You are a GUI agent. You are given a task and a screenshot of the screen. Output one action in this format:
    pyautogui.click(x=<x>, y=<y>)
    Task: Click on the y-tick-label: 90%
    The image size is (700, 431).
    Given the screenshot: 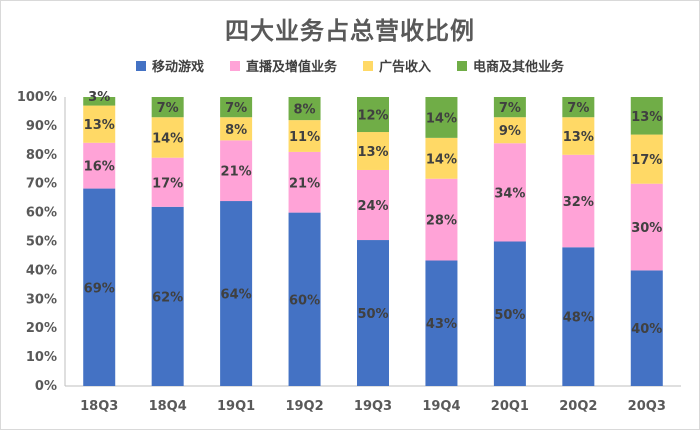 What is the action you would take?
    pyautogui.click(x=41, y=126)
    